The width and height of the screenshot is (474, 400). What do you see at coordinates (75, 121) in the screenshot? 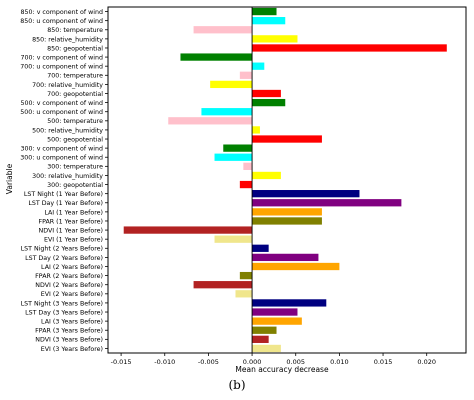
I see `y-tick-label: 500: temperature` at bounding box center [75, 121].